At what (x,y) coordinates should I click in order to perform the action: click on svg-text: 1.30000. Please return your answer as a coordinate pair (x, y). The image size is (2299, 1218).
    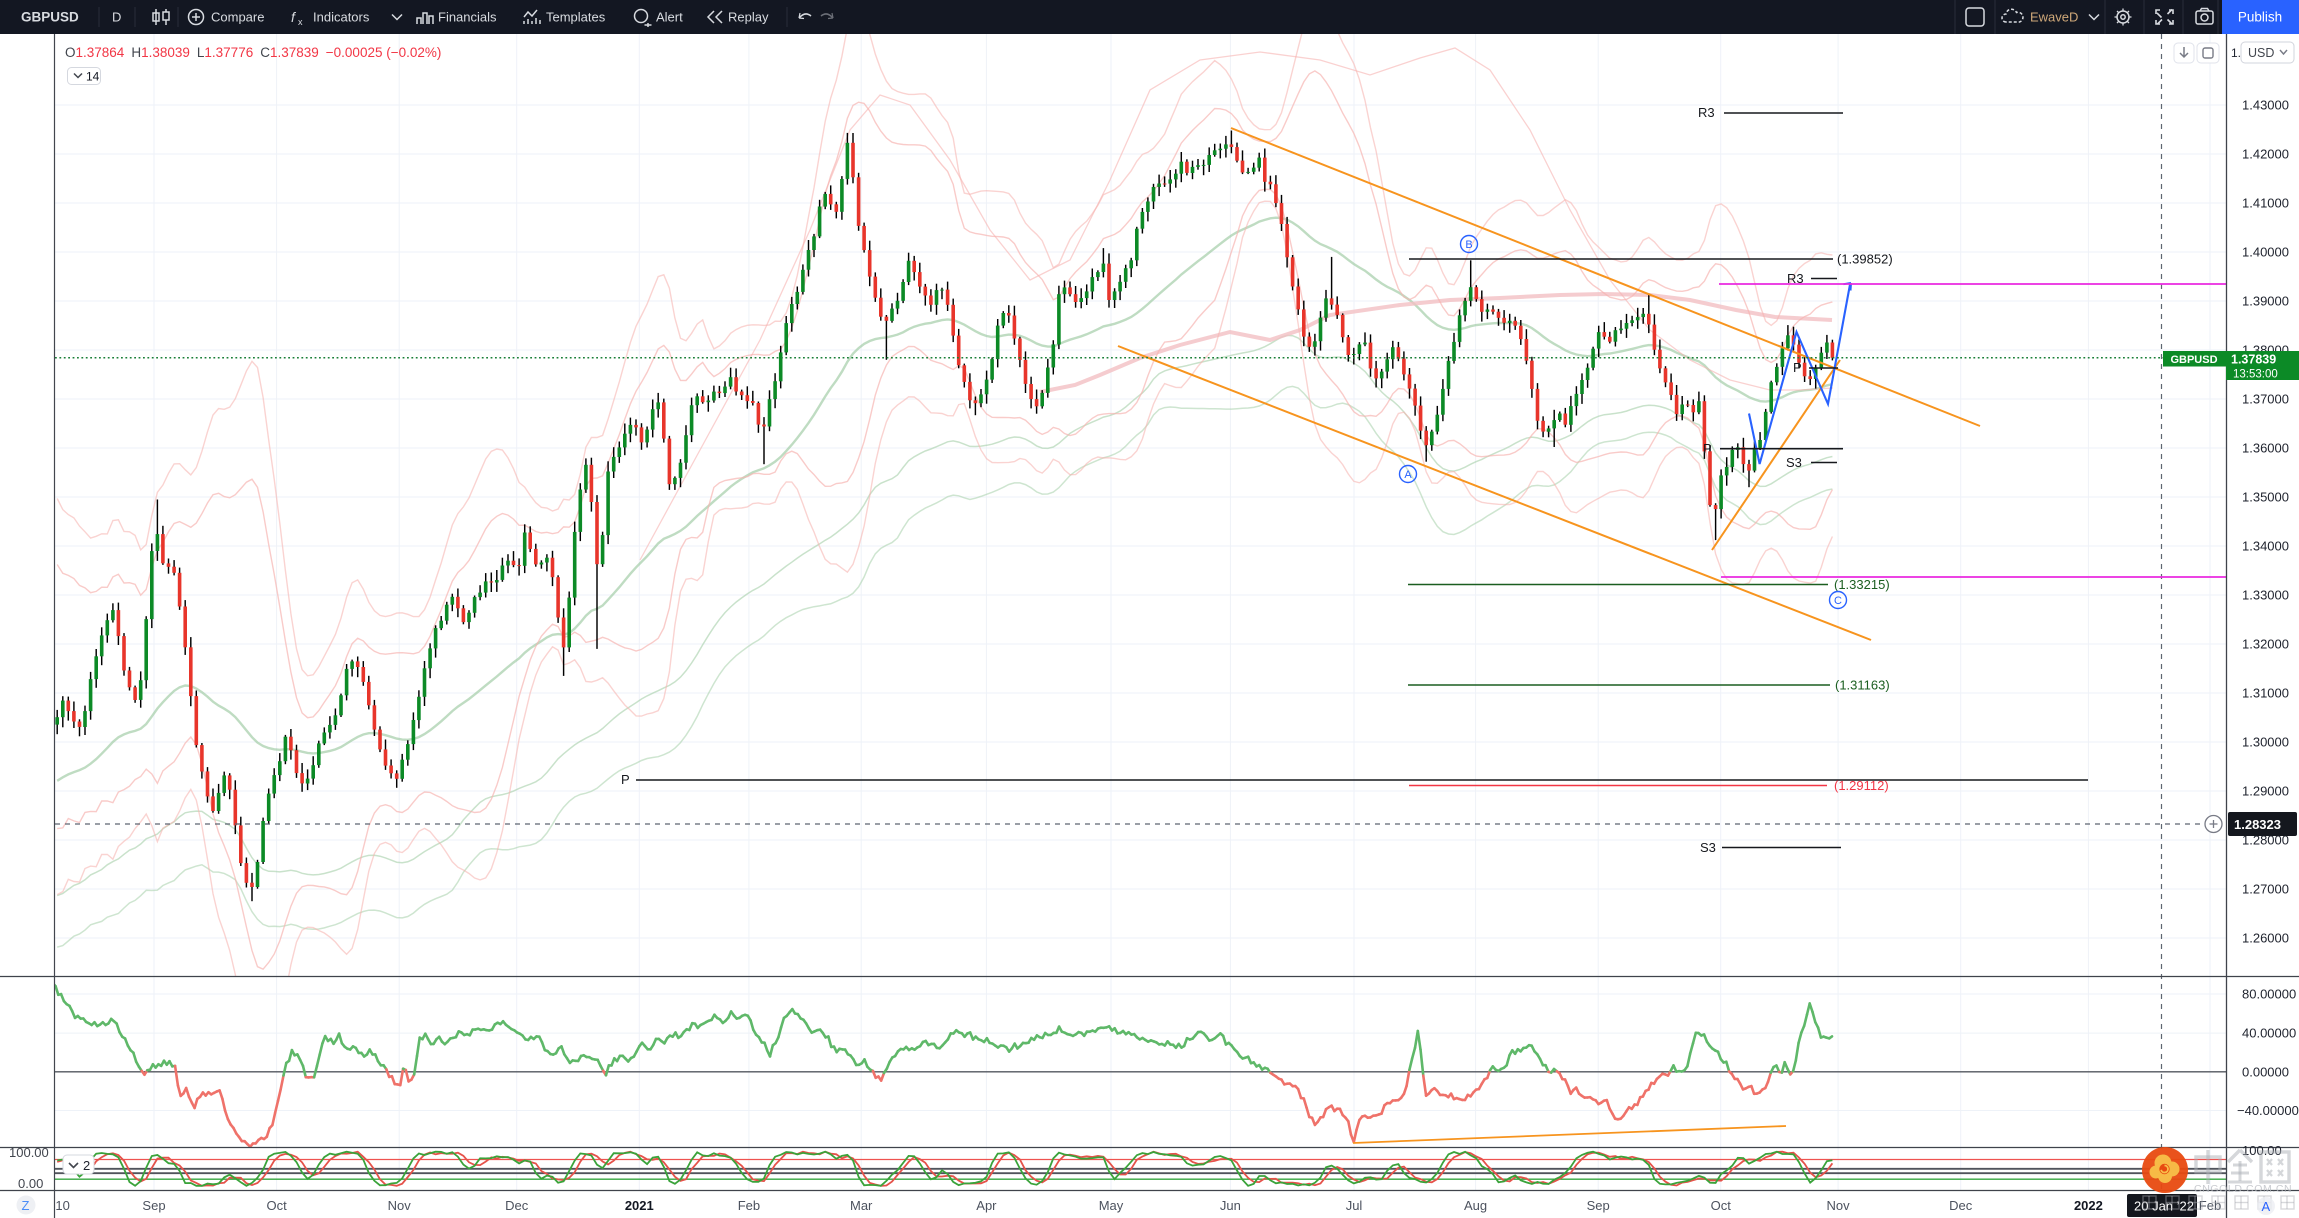
    Looking at the image, I should click on (2265, 742).